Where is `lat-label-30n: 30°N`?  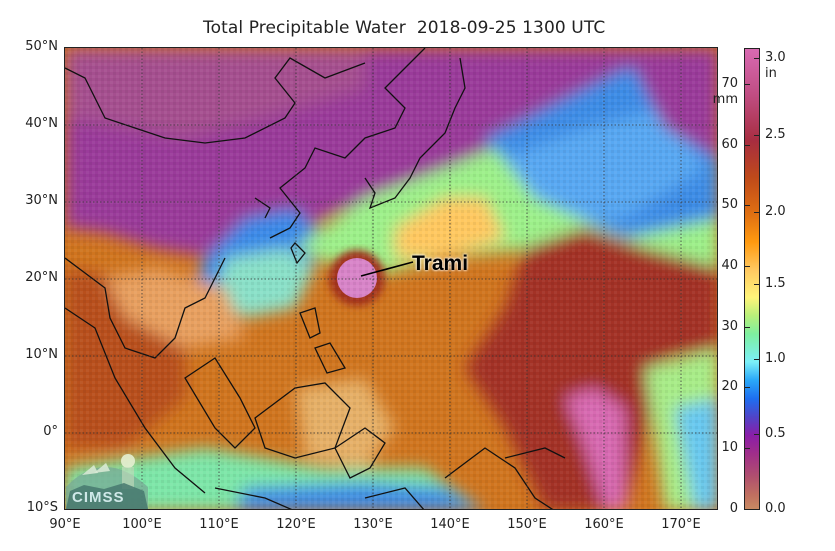 lat-label-30n: 30°N is located at coordinates (41, 200).